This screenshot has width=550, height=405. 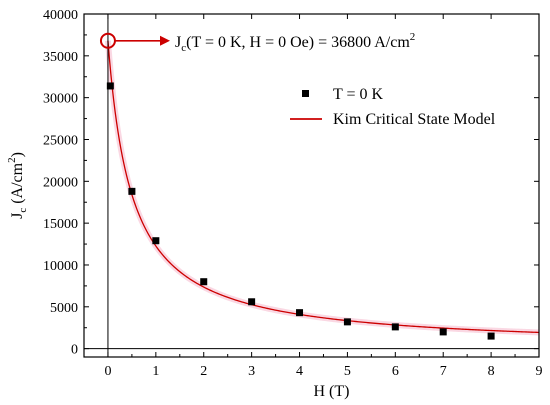 I want to click on y-tick-label: 0, so click(x=74, y=350).